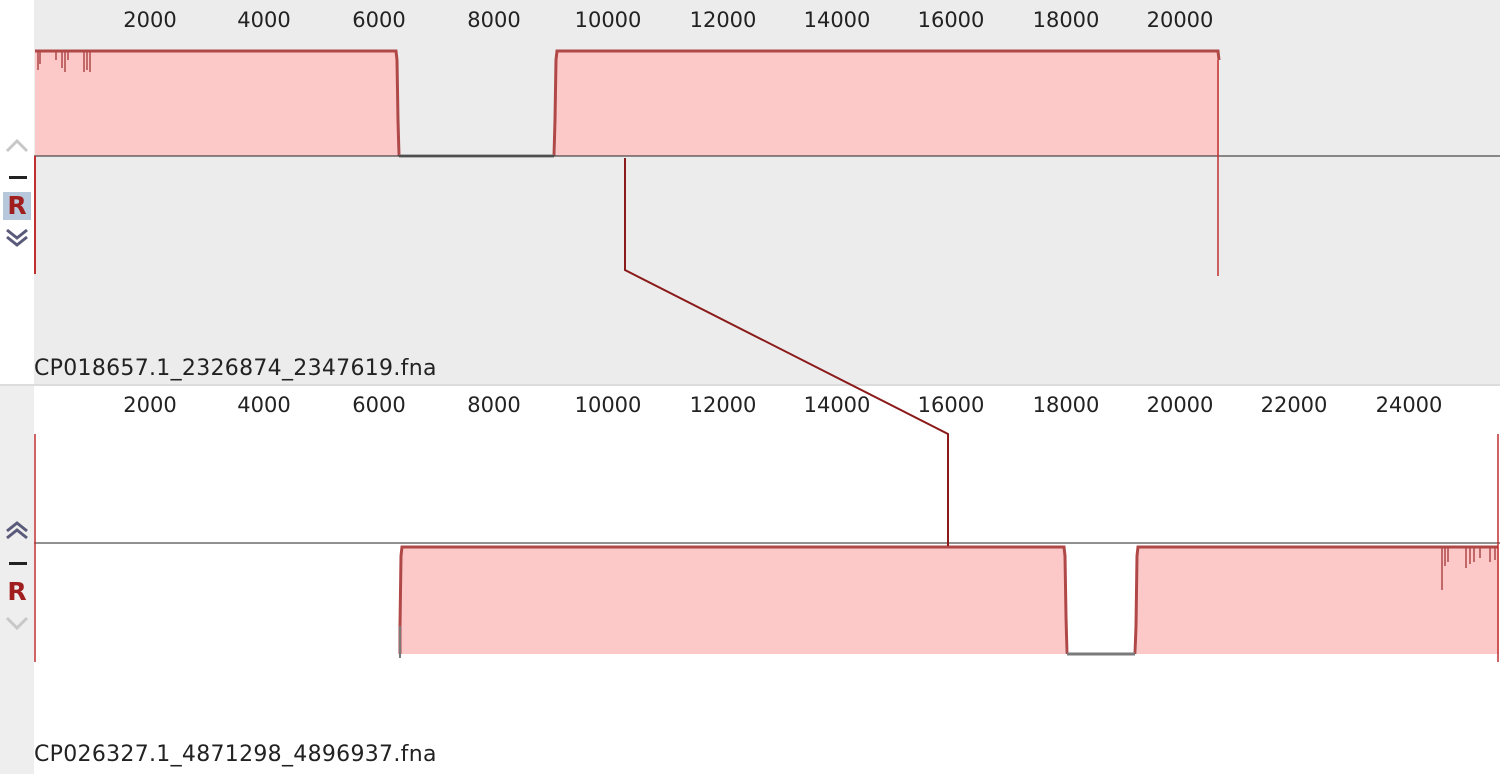 This screenshot has height=774, width=1500. What do you see at coordinates (235, 754) in the screenshot?
I see `bottom-sequence-name: CP026327.1_4871298_4896937.fna` at bounding box center [235, 754].